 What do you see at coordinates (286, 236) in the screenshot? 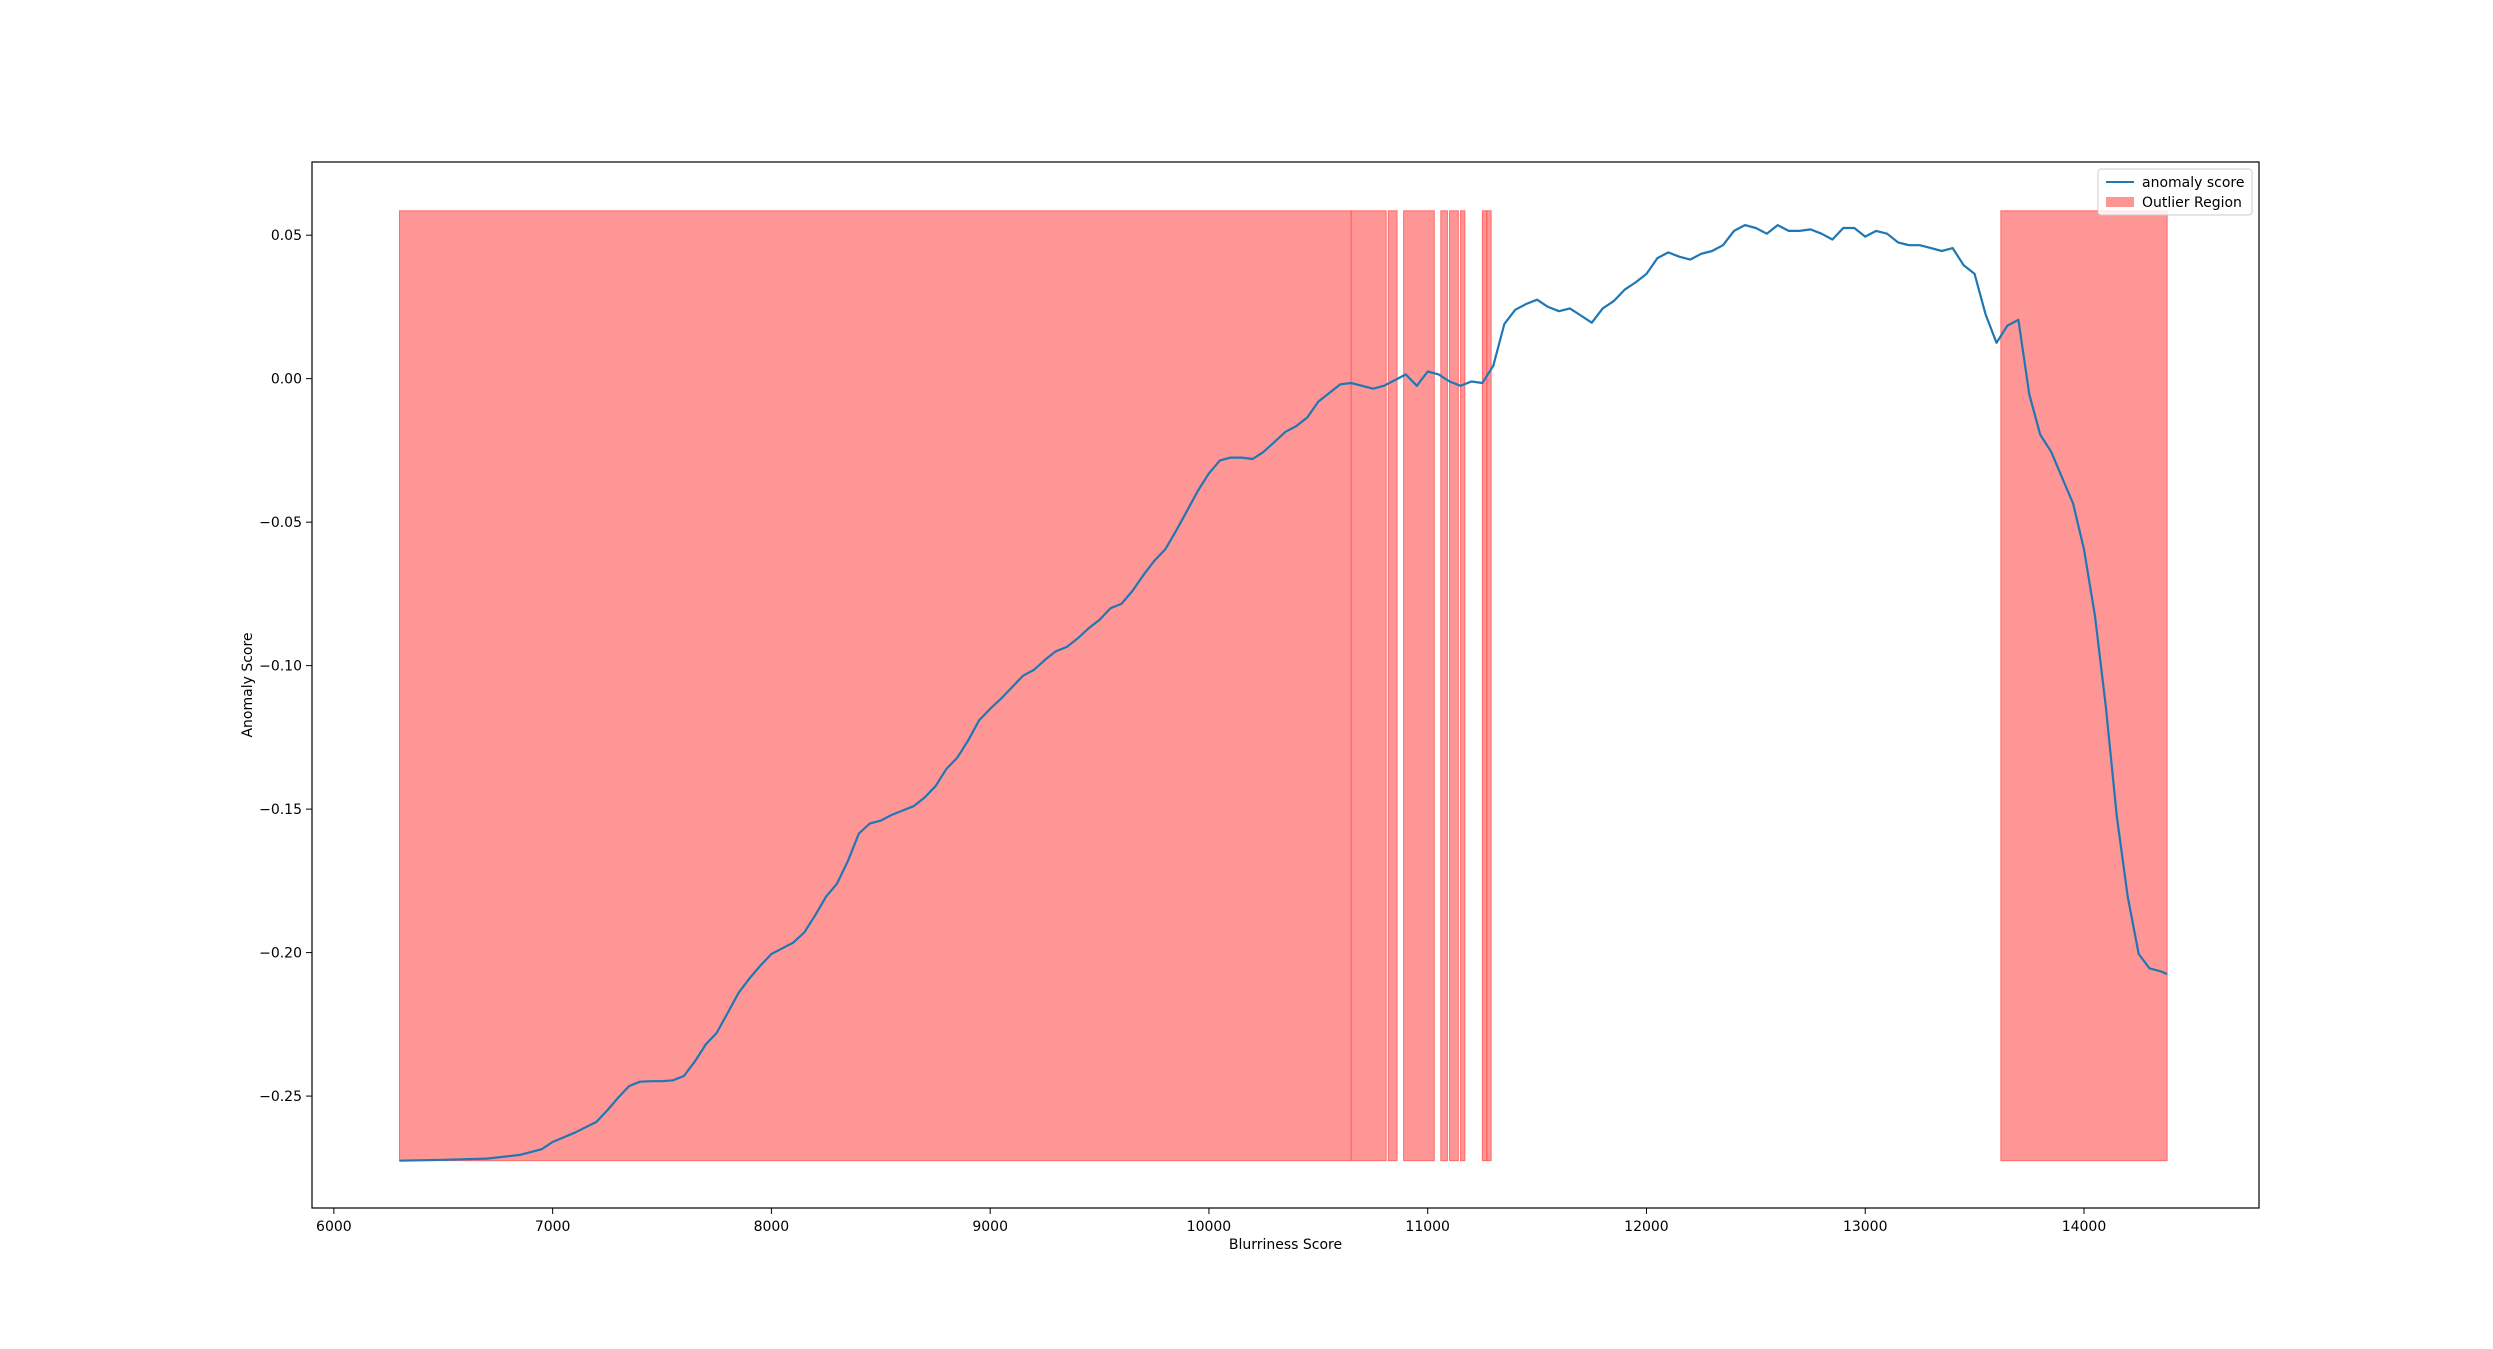
I see `y-tick-label: 0.05` at bounding box center [286, 236].